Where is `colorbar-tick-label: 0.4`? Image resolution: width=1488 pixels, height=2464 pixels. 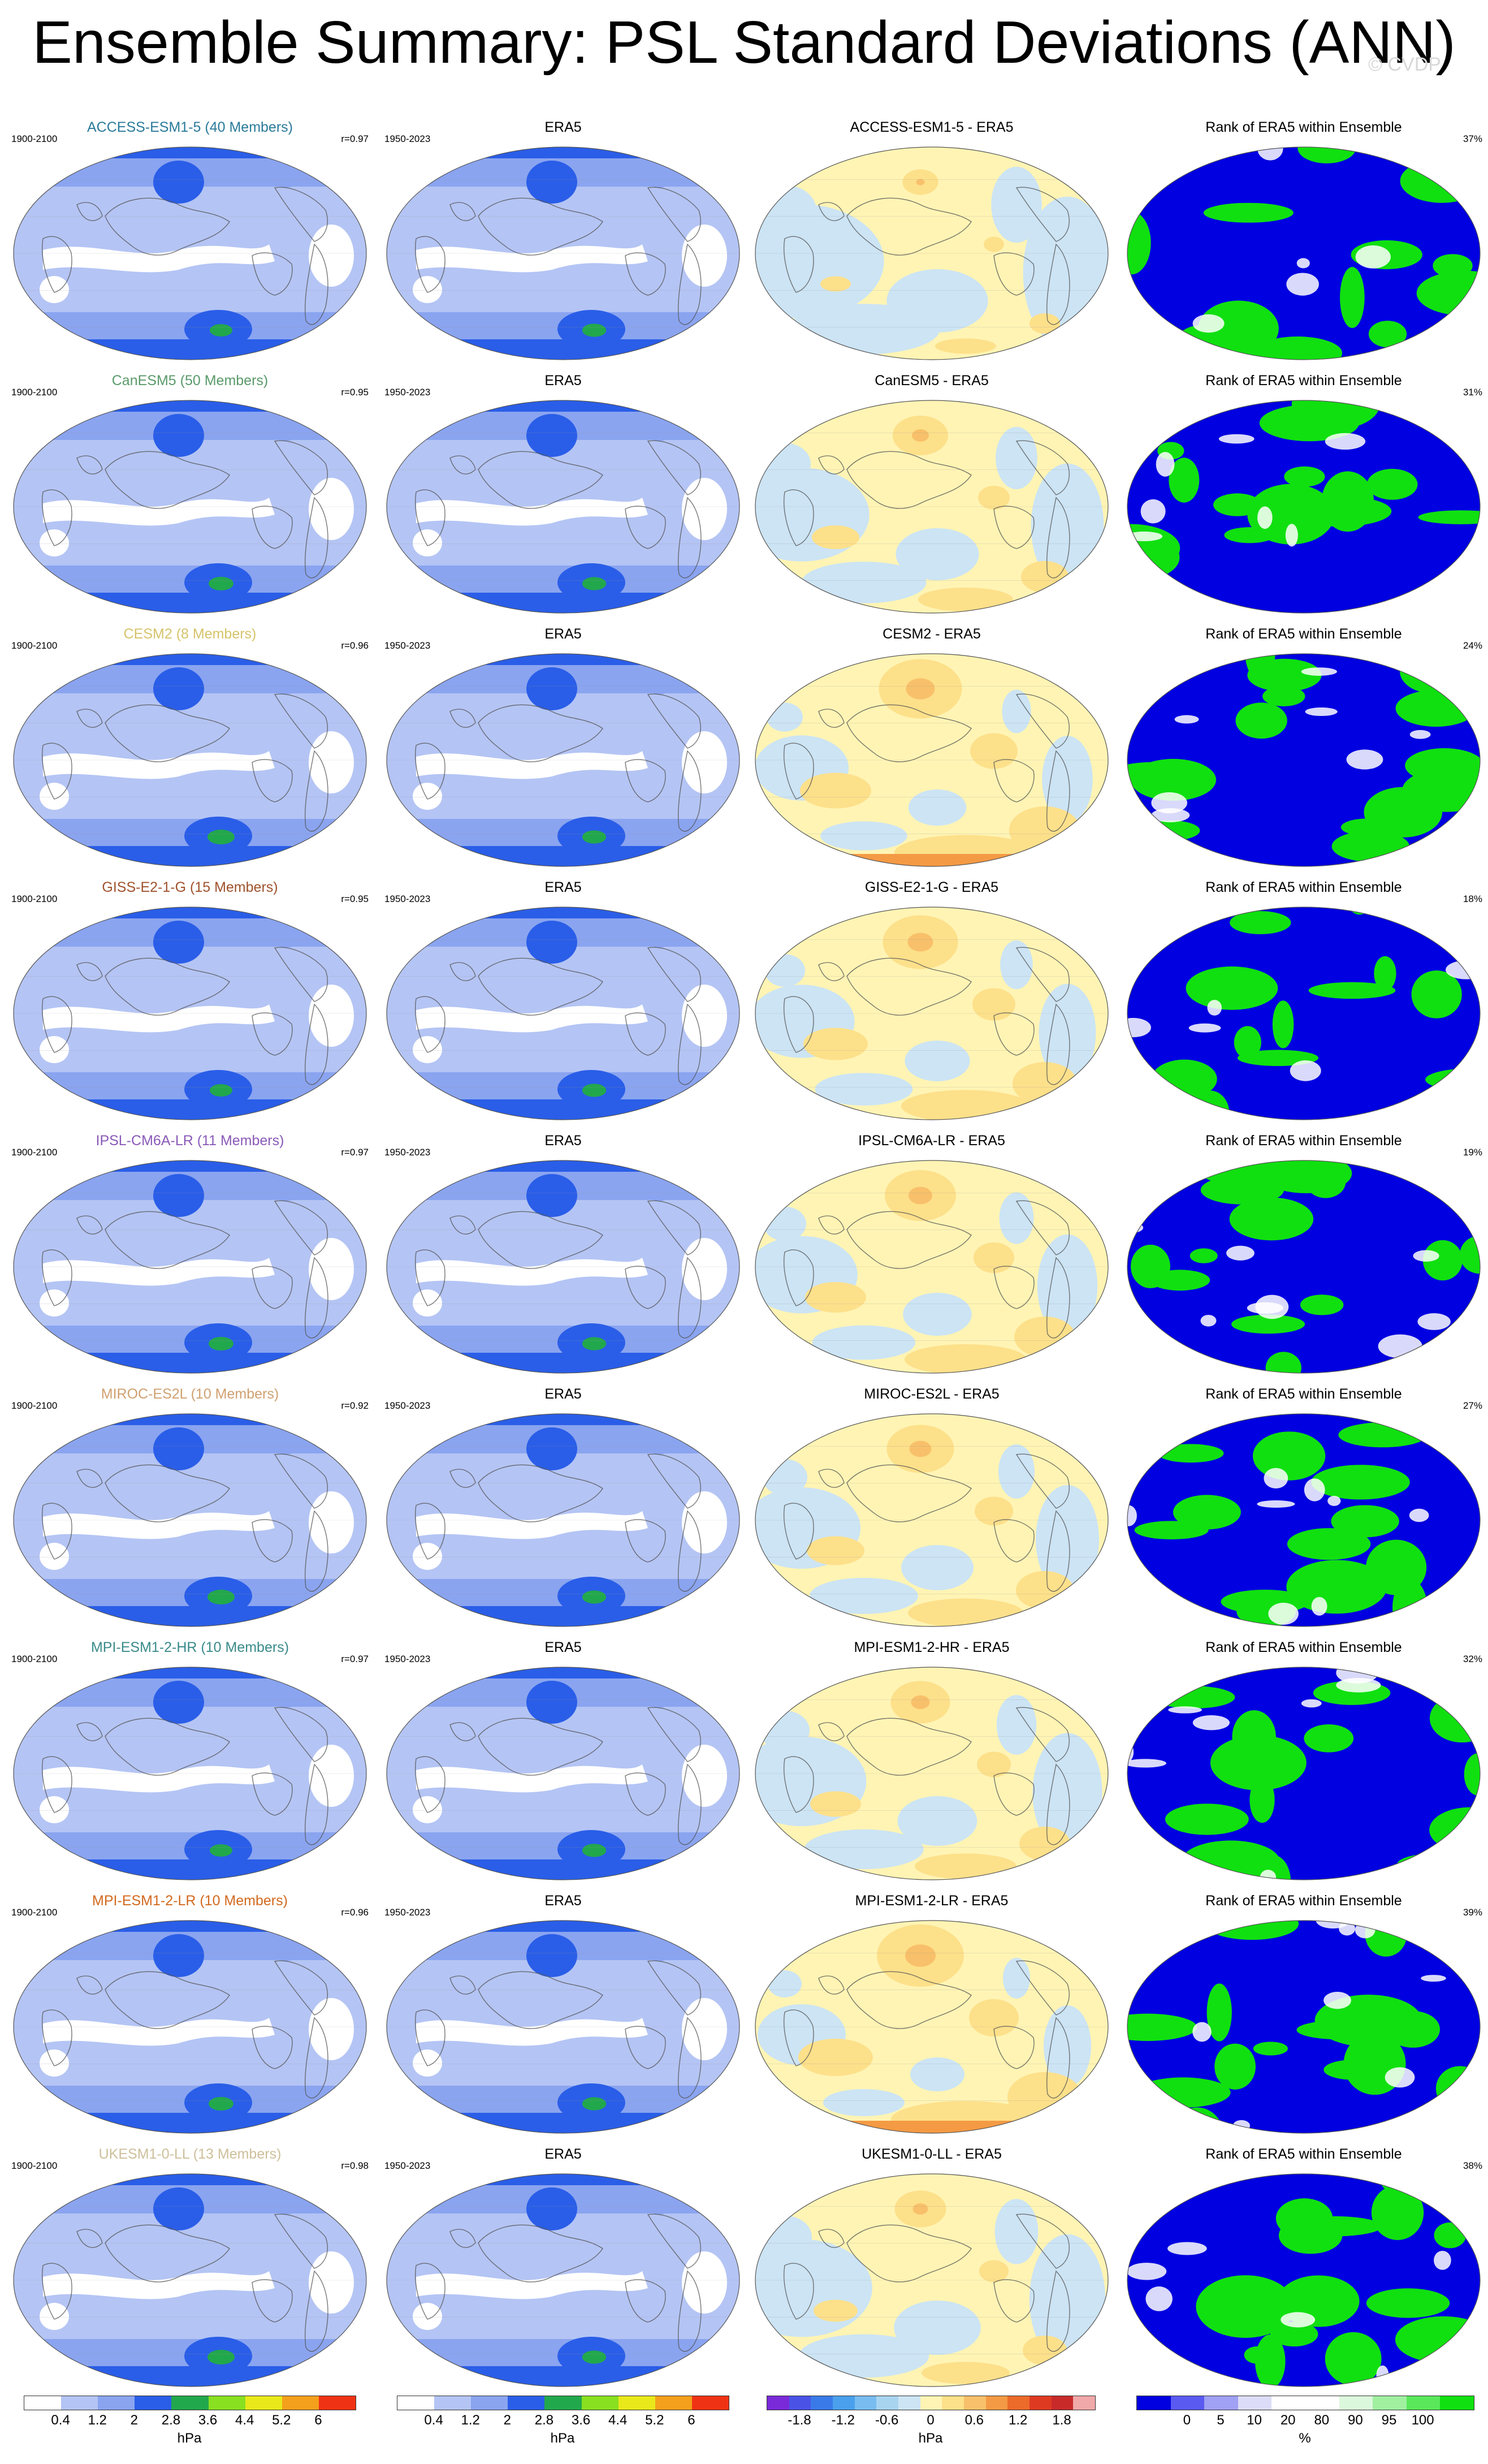
colorbar-tick-label: 0.4 is located at coordinates (61, 2421).